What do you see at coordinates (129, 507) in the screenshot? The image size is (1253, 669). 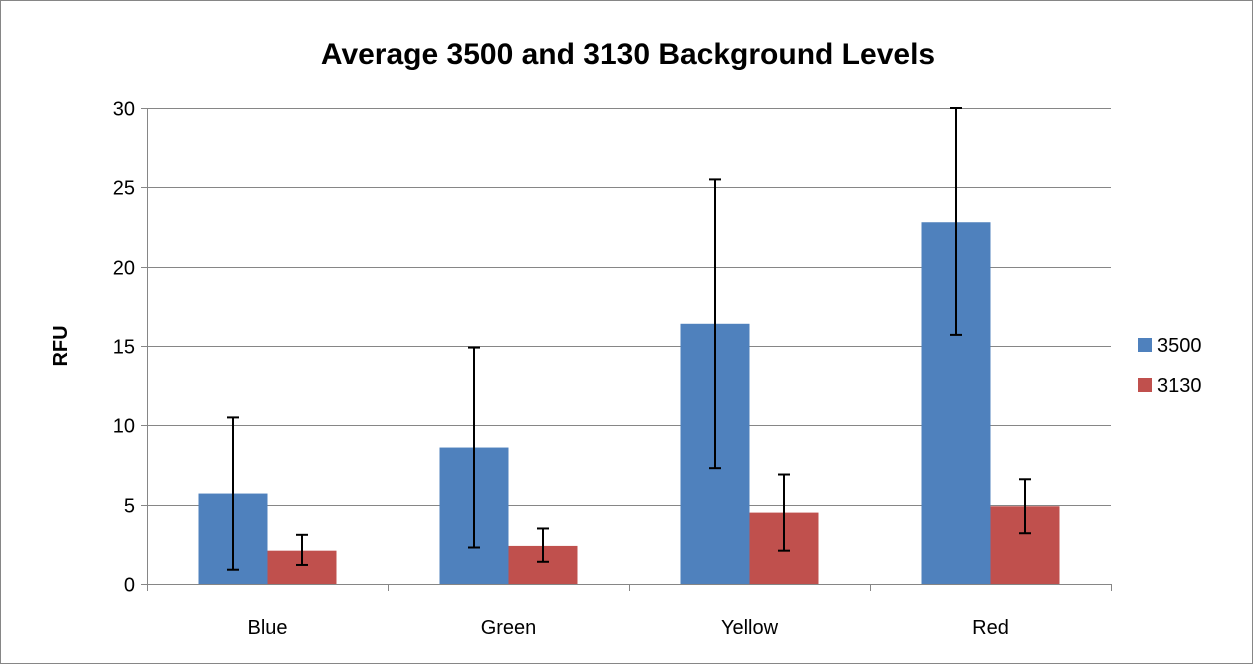 I see `y-tick-label: 5` at bounding box center [129, 507].